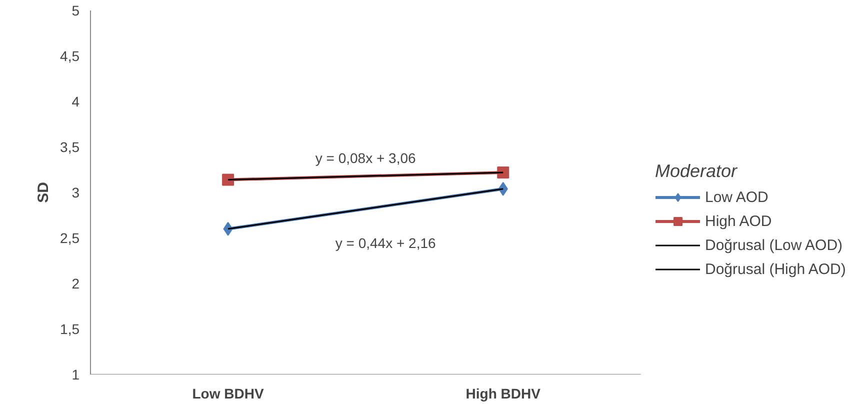 Image resolution: width=868 pixels, height=404 pixels. I want to click on y-axis-title: SD, so click(43, 192).